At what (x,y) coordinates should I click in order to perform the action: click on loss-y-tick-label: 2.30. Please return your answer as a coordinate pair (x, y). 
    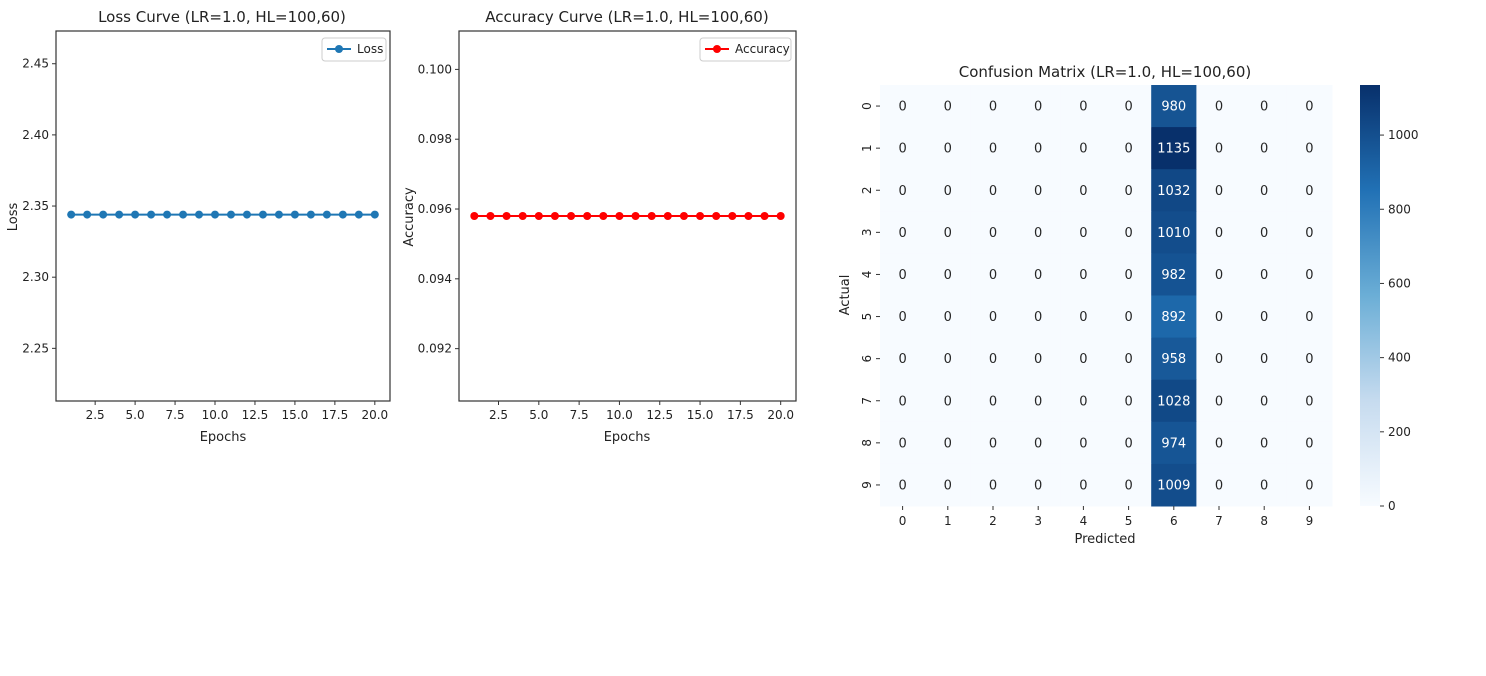
    Looking at the image, I should click on (35, 277).